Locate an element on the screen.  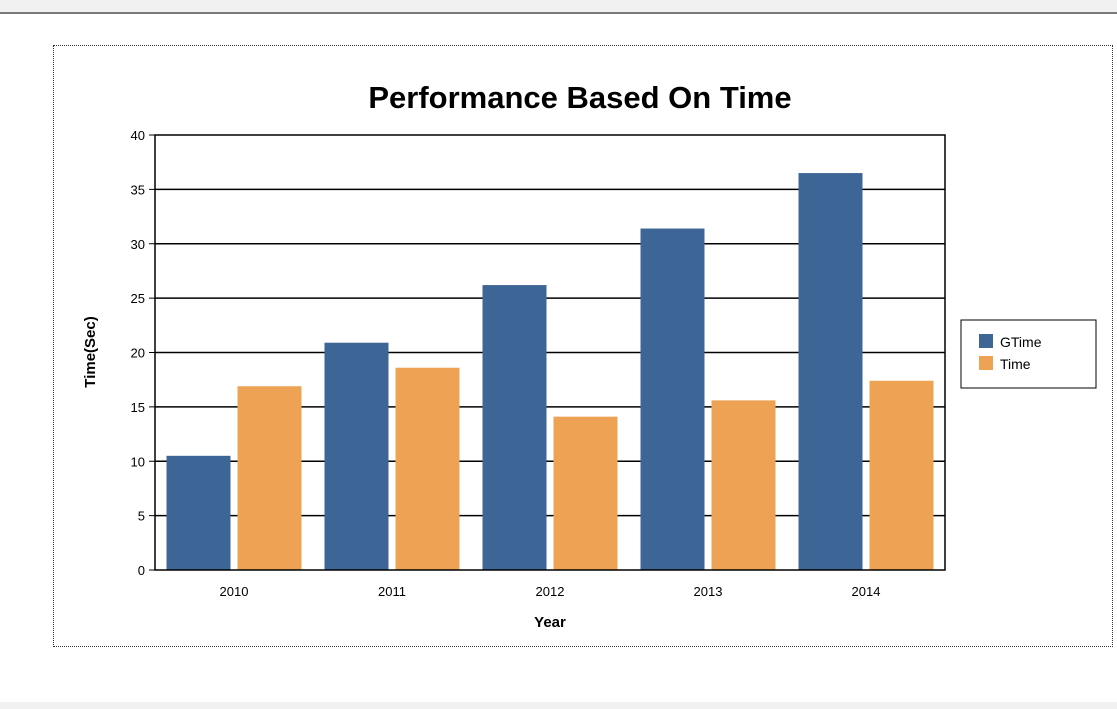
y-tick-label: 0 is located at coordinates (141, 570).